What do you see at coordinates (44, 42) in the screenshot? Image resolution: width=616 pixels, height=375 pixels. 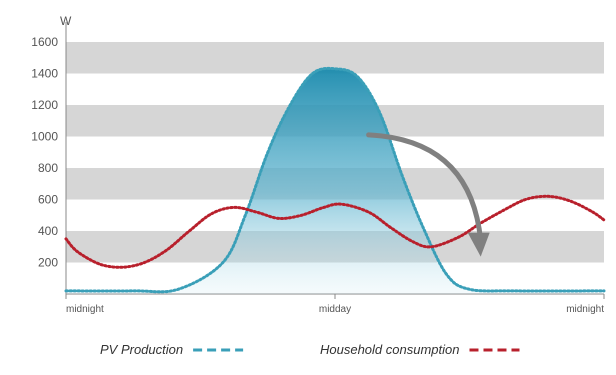 I see `y-tick-label: 1600` at bounding box center [44, 42].